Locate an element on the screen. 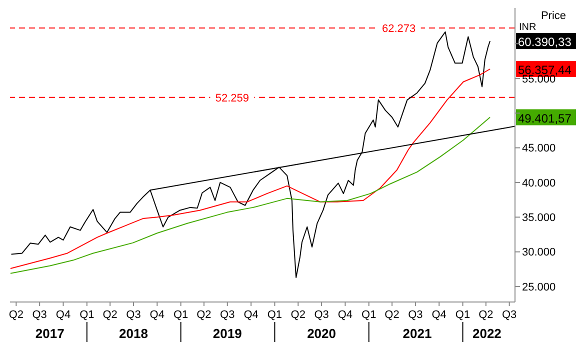 This screenshot has height=343, width=577. ref-line-label: 52.259 is located at coordinates (232, 98).